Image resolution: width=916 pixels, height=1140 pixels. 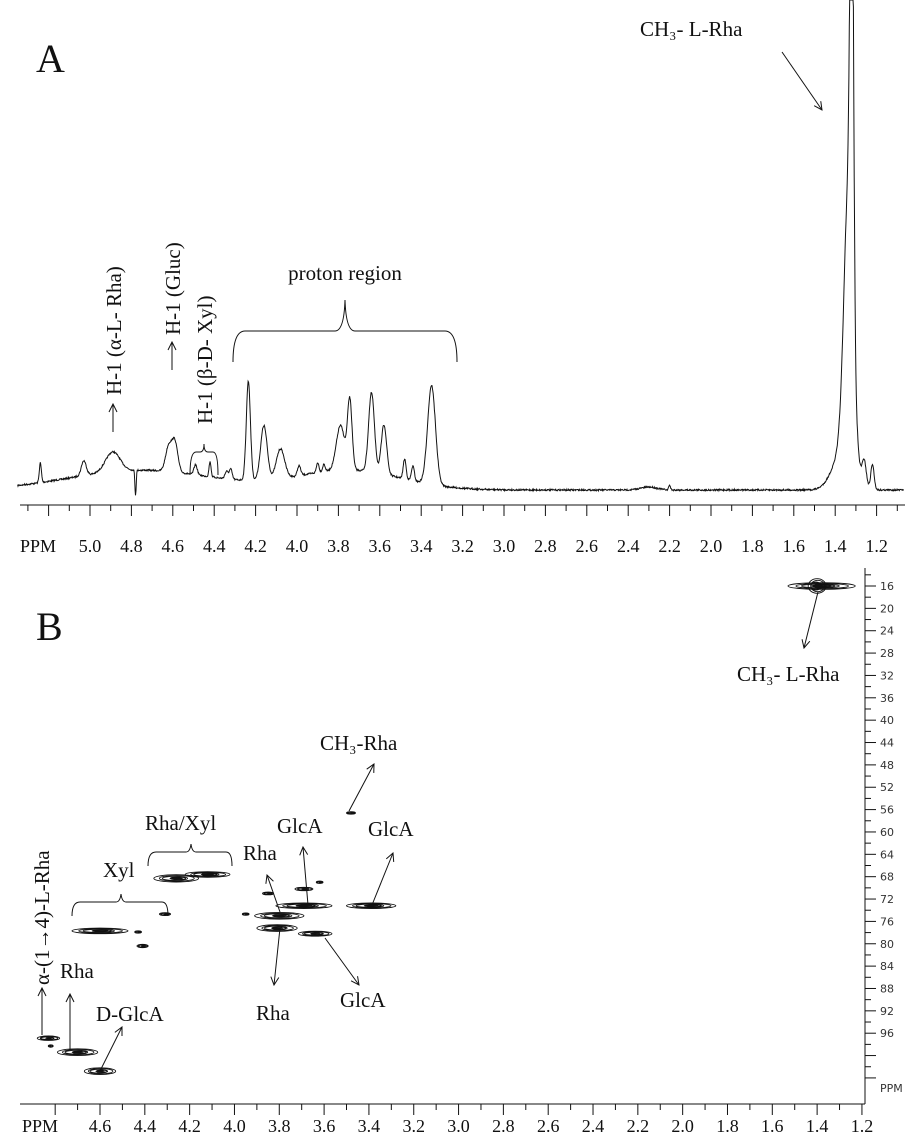 What do you see at coordinates (887, 1033) in the screenshot?
I see `y-tick-label: 96` at bounding box center [887, 1033].